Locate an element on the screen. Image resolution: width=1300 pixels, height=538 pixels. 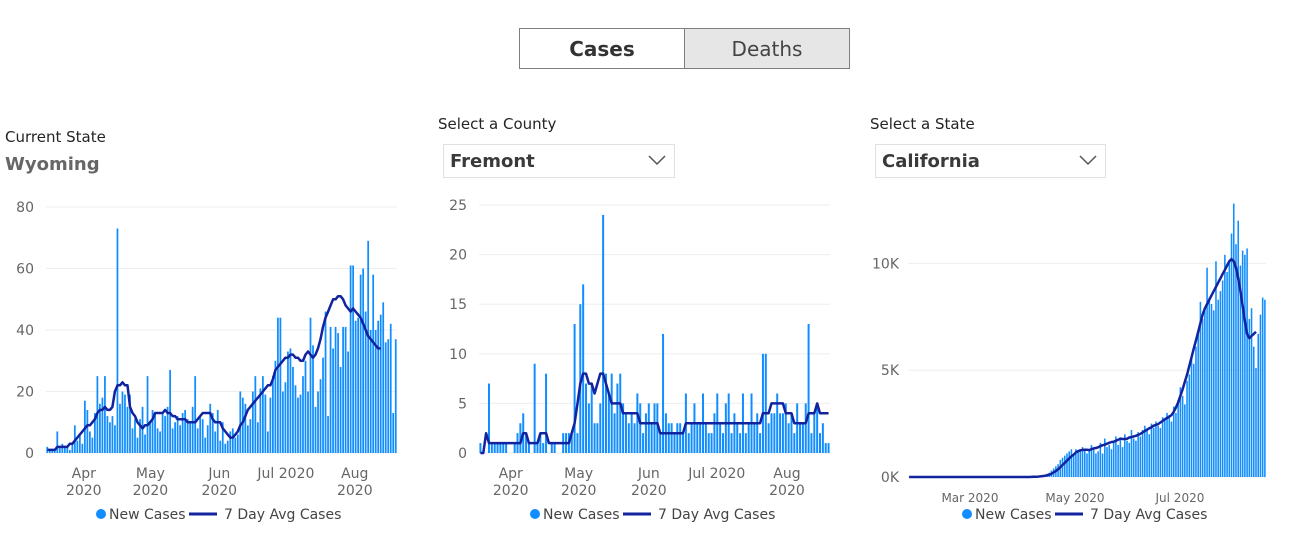
legend-bar-marker is located at coordinates (535, 514).